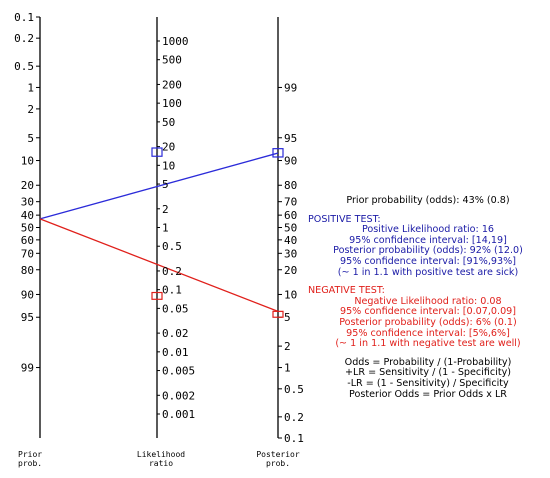 Image resolution: width=550 pixels, height=478 pixels. What do you see at coordinates (172, 103) in the screenshot?
I see `lr-tick-label: 100` at bounding box center [172, 103].